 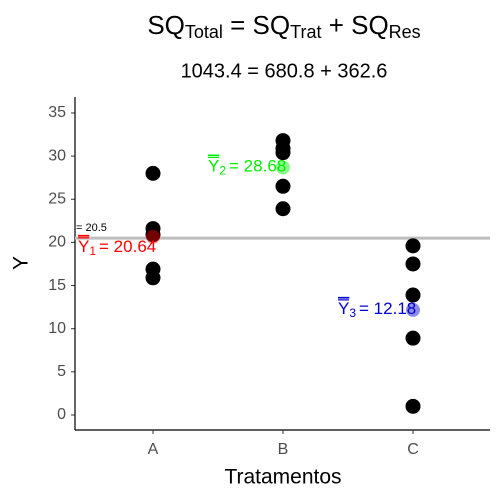 I want to click on title-subscript: Trat, so click(x=305, y=32).